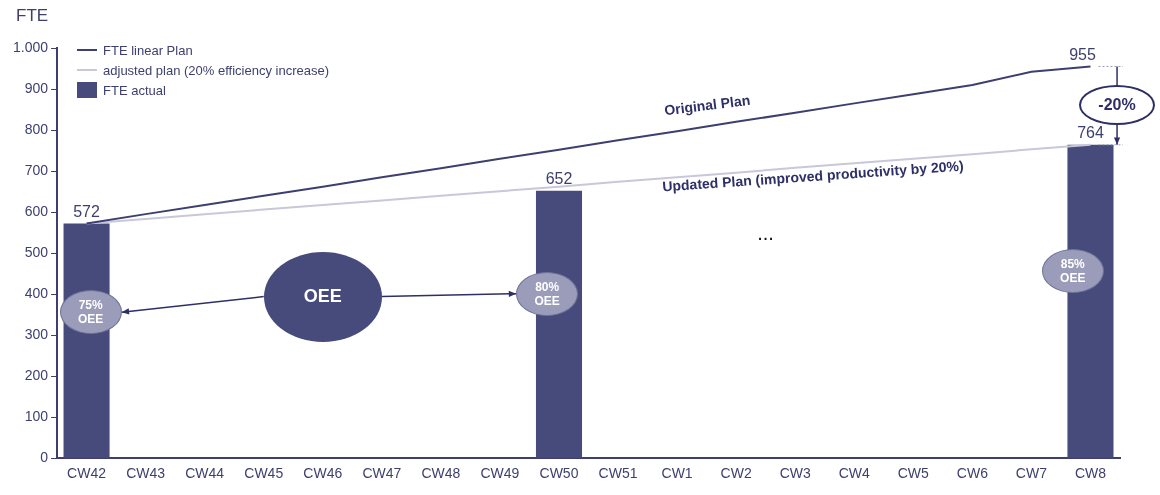 The image size is (1160, 495). Describe the element at coordinates (913, 473) in the screenshot. I see `x-tick-label: CW5` at that location.